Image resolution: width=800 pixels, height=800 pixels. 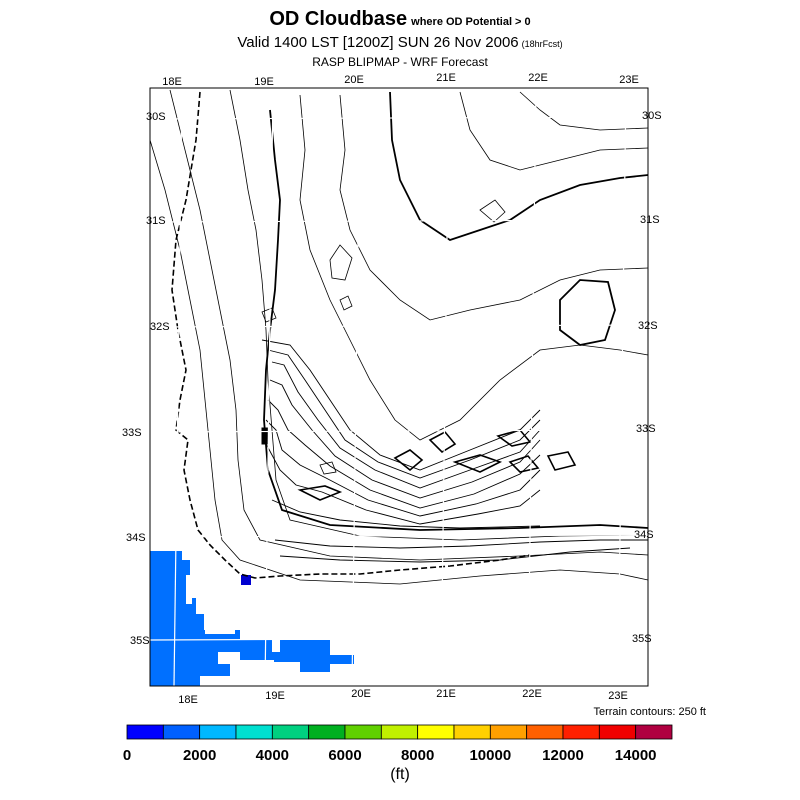 I want to click on model-line: RASP BLIPMAP - WRF Forecast, so click(x=400, y=62).